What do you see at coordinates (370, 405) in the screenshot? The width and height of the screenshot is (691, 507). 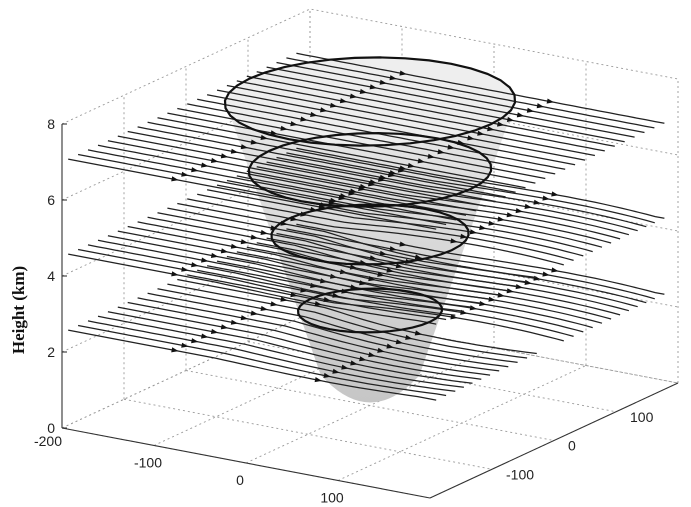 I see `grid-line` at bounding box center [370, 405].